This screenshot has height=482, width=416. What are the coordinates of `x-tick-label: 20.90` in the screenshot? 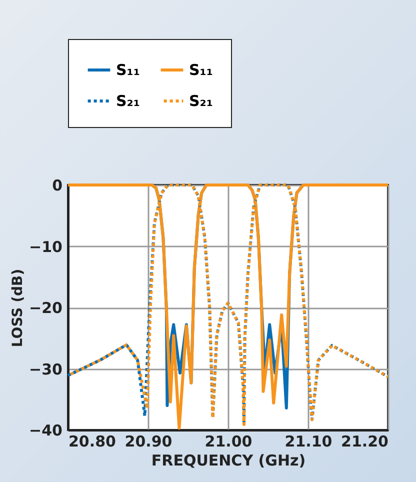 It's located at (148, 441).